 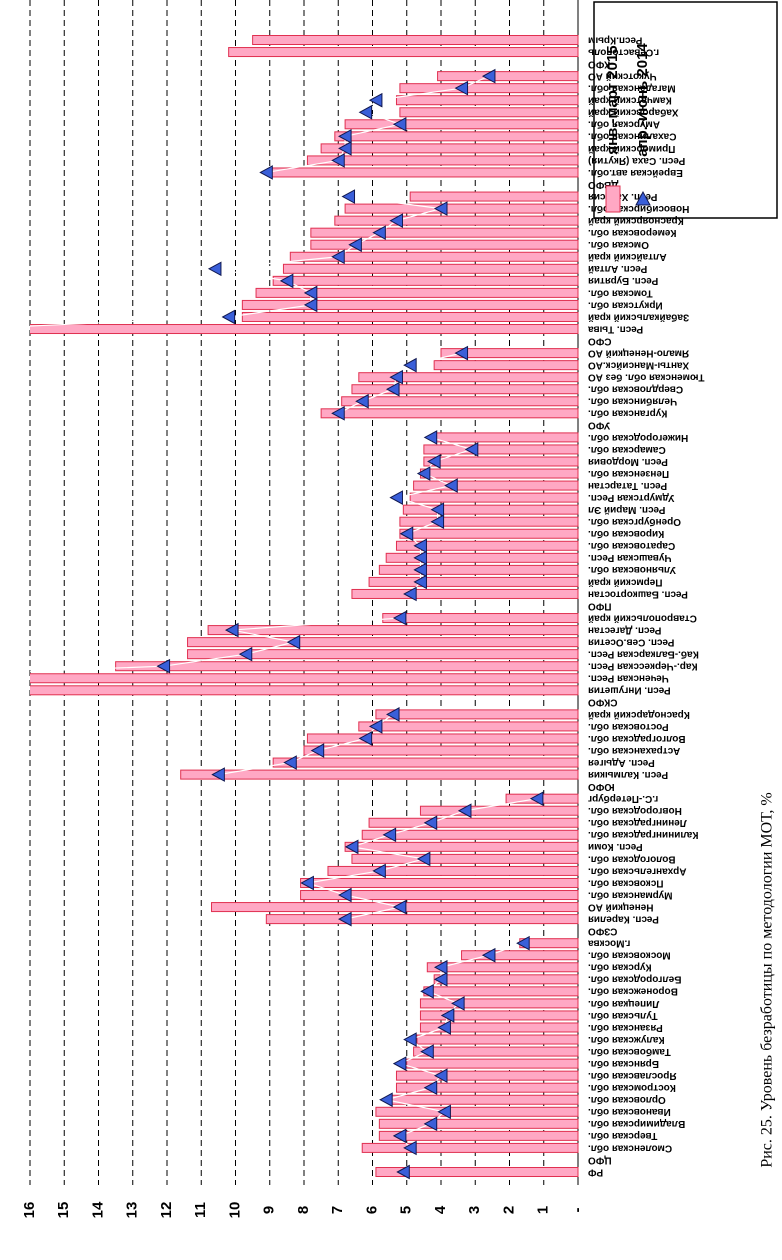 I want to click on x-tick-label: Краснодарский край, so click(x=639, y=714).